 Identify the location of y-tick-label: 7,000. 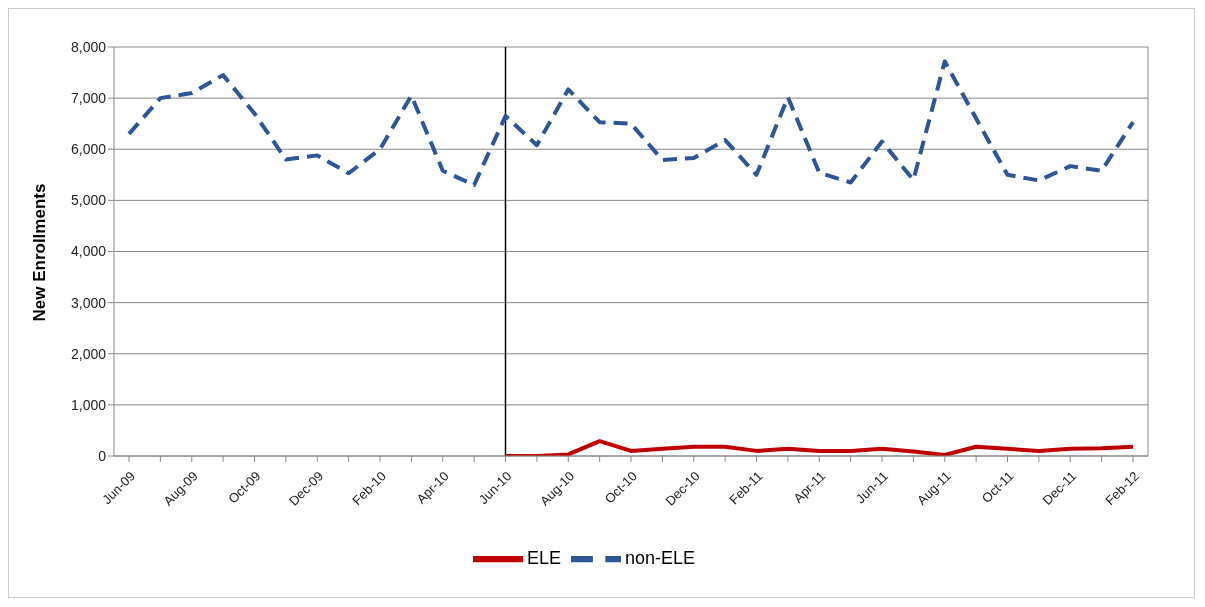
(88, 98).